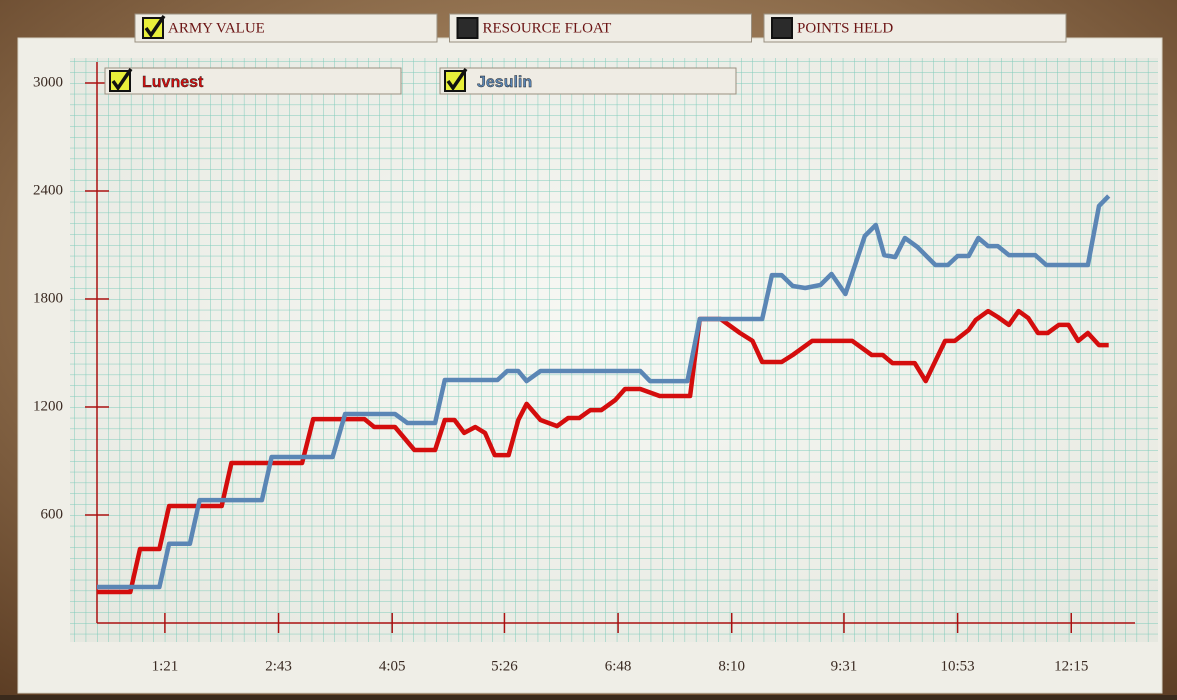 The width and height of the screenshot is (1177, 700). I want to click on y-tick-label: 600, so click(52, 514).